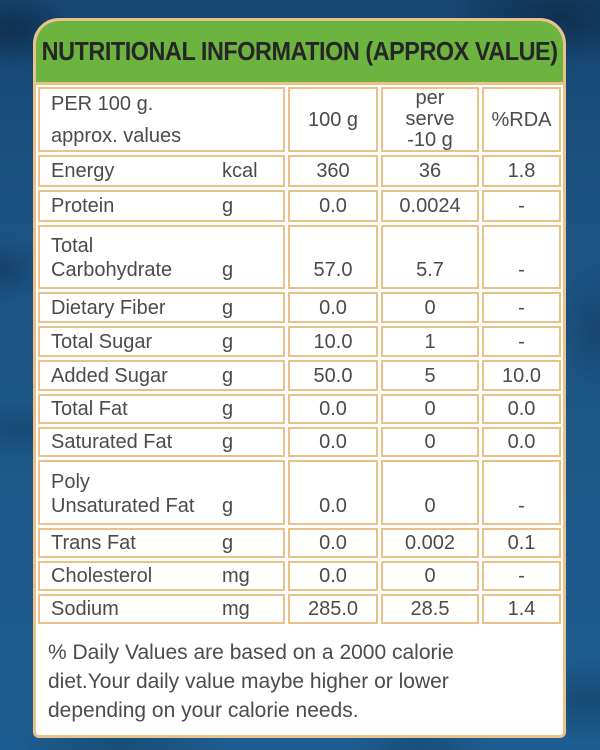 The height and width of the screenshot is (750, 600). I want to click on nutrient-label: Total Carbohydrate, so click(112, 258).